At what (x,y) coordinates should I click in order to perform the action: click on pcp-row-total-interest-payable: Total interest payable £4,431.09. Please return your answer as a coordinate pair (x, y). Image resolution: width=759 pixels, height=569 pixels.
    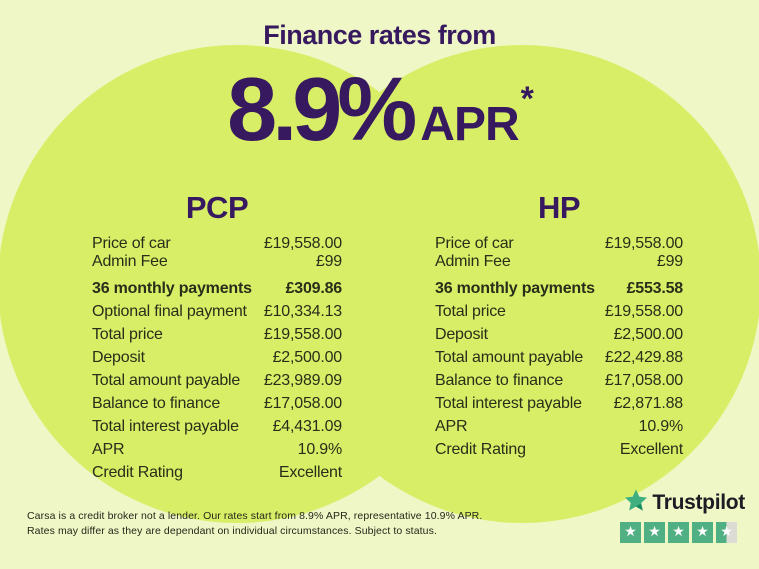
    Looking at the image, I should click on (217, 427).